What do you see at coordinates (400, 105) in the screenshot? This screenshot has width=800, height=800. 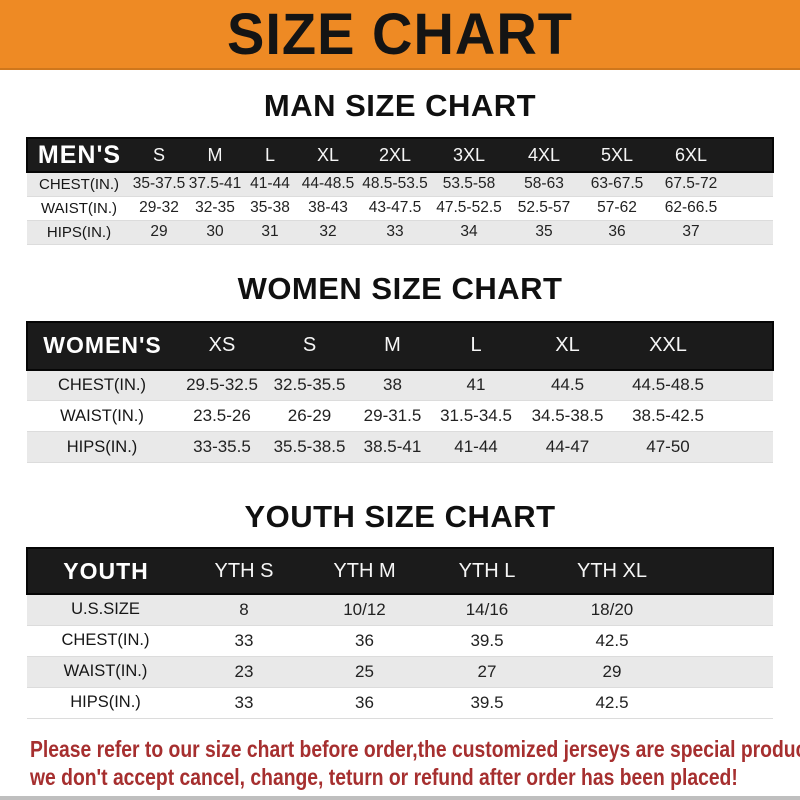 I see `men-section-heading: MAN SIZE CHART` at bounding box center [400, 105].